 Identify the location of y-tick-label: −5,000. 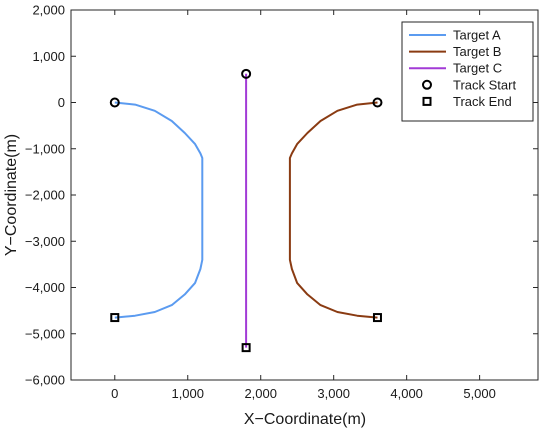
(45, 333).